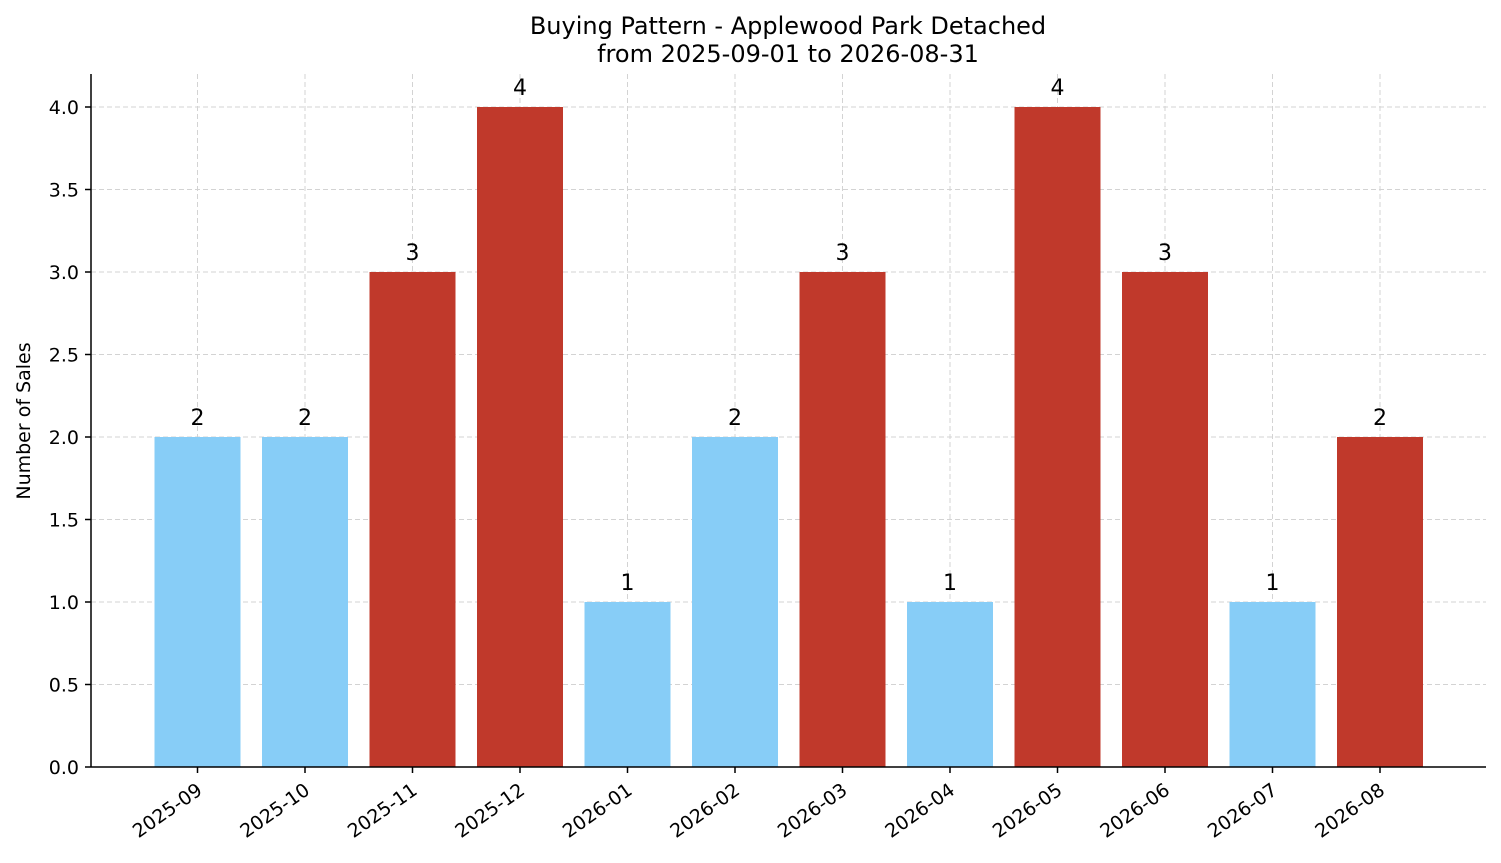 Image resolution: width=1501 pixels, height=863 pixels. What do you see at coordinates (64, 438) in the screenshot?
I see `y-tick-label: 2.0` at bounding box center [64, 438].